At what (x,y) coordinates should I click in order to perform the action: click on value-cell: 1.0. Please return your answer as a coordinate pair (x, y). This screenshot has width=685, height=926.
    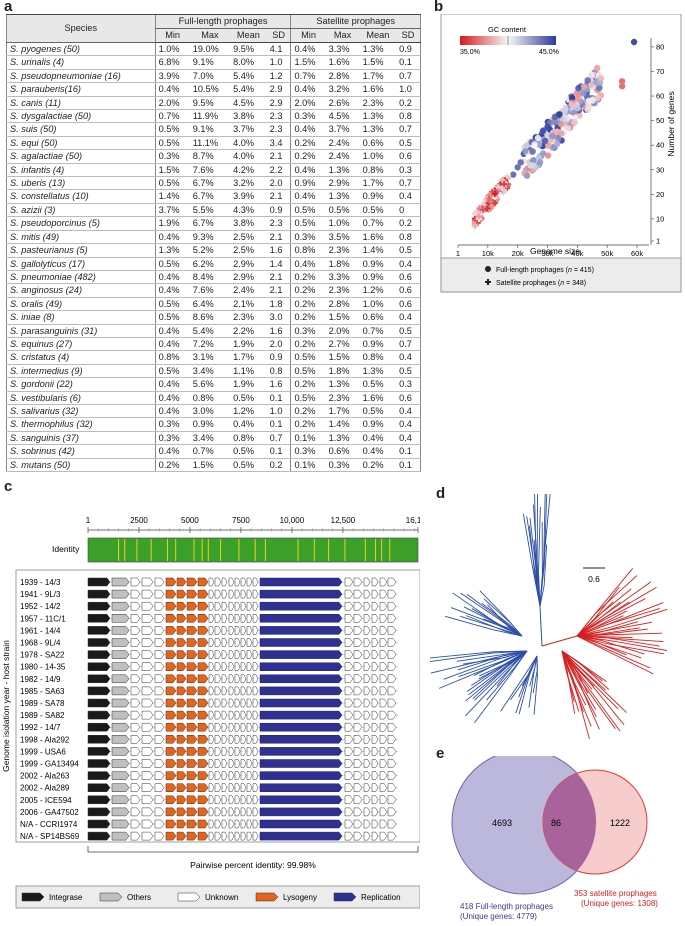
    Looking at the image, I should click on (408, 89).